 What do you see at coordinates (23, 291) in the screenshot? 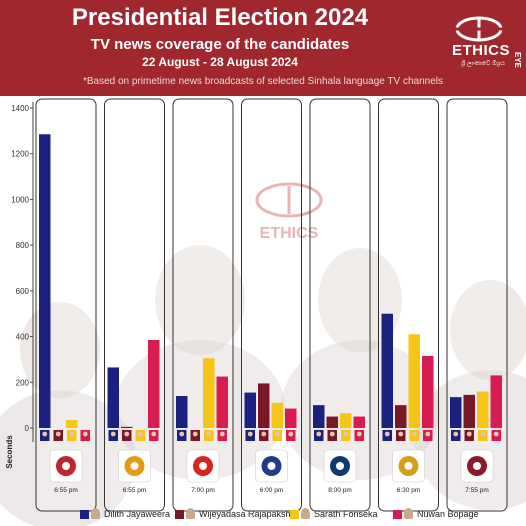
I see `y-tick-label: 600` at bounding box center [23, 291].